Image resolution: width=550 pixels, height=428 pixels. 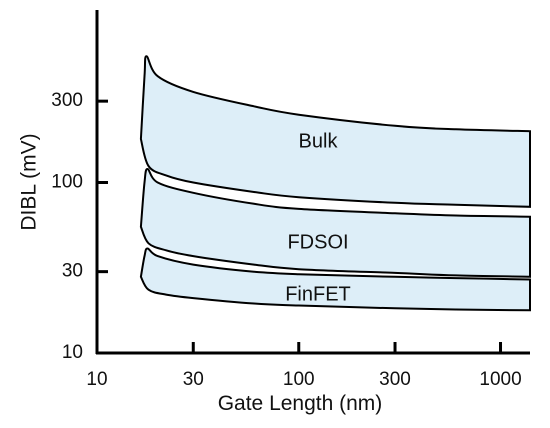 I want to click on band-label-fdsoi: FDSOI, so click(x=317, y=242).